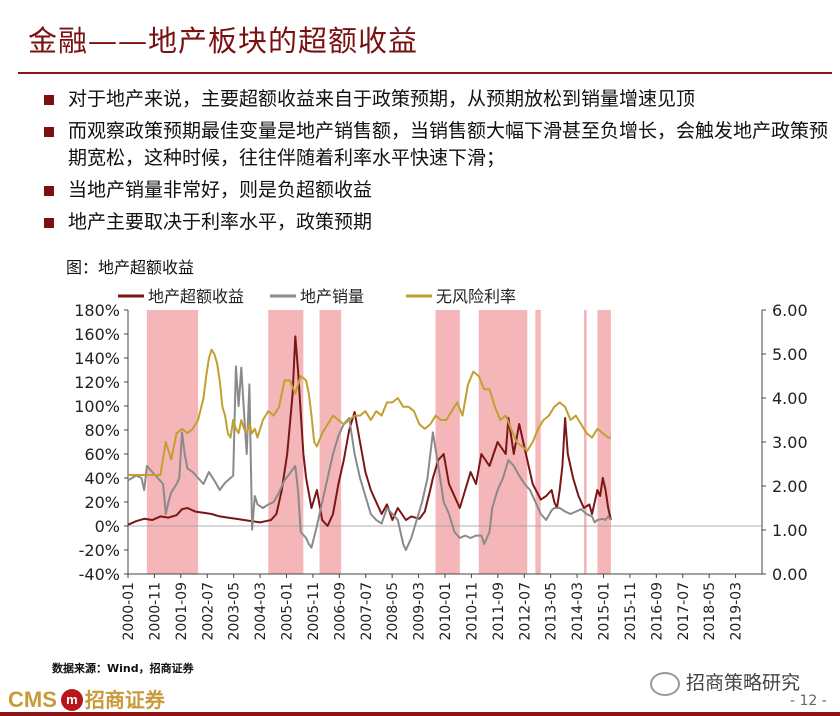  I want to click on x-tick-label: 2016-09, so click(657, 611).